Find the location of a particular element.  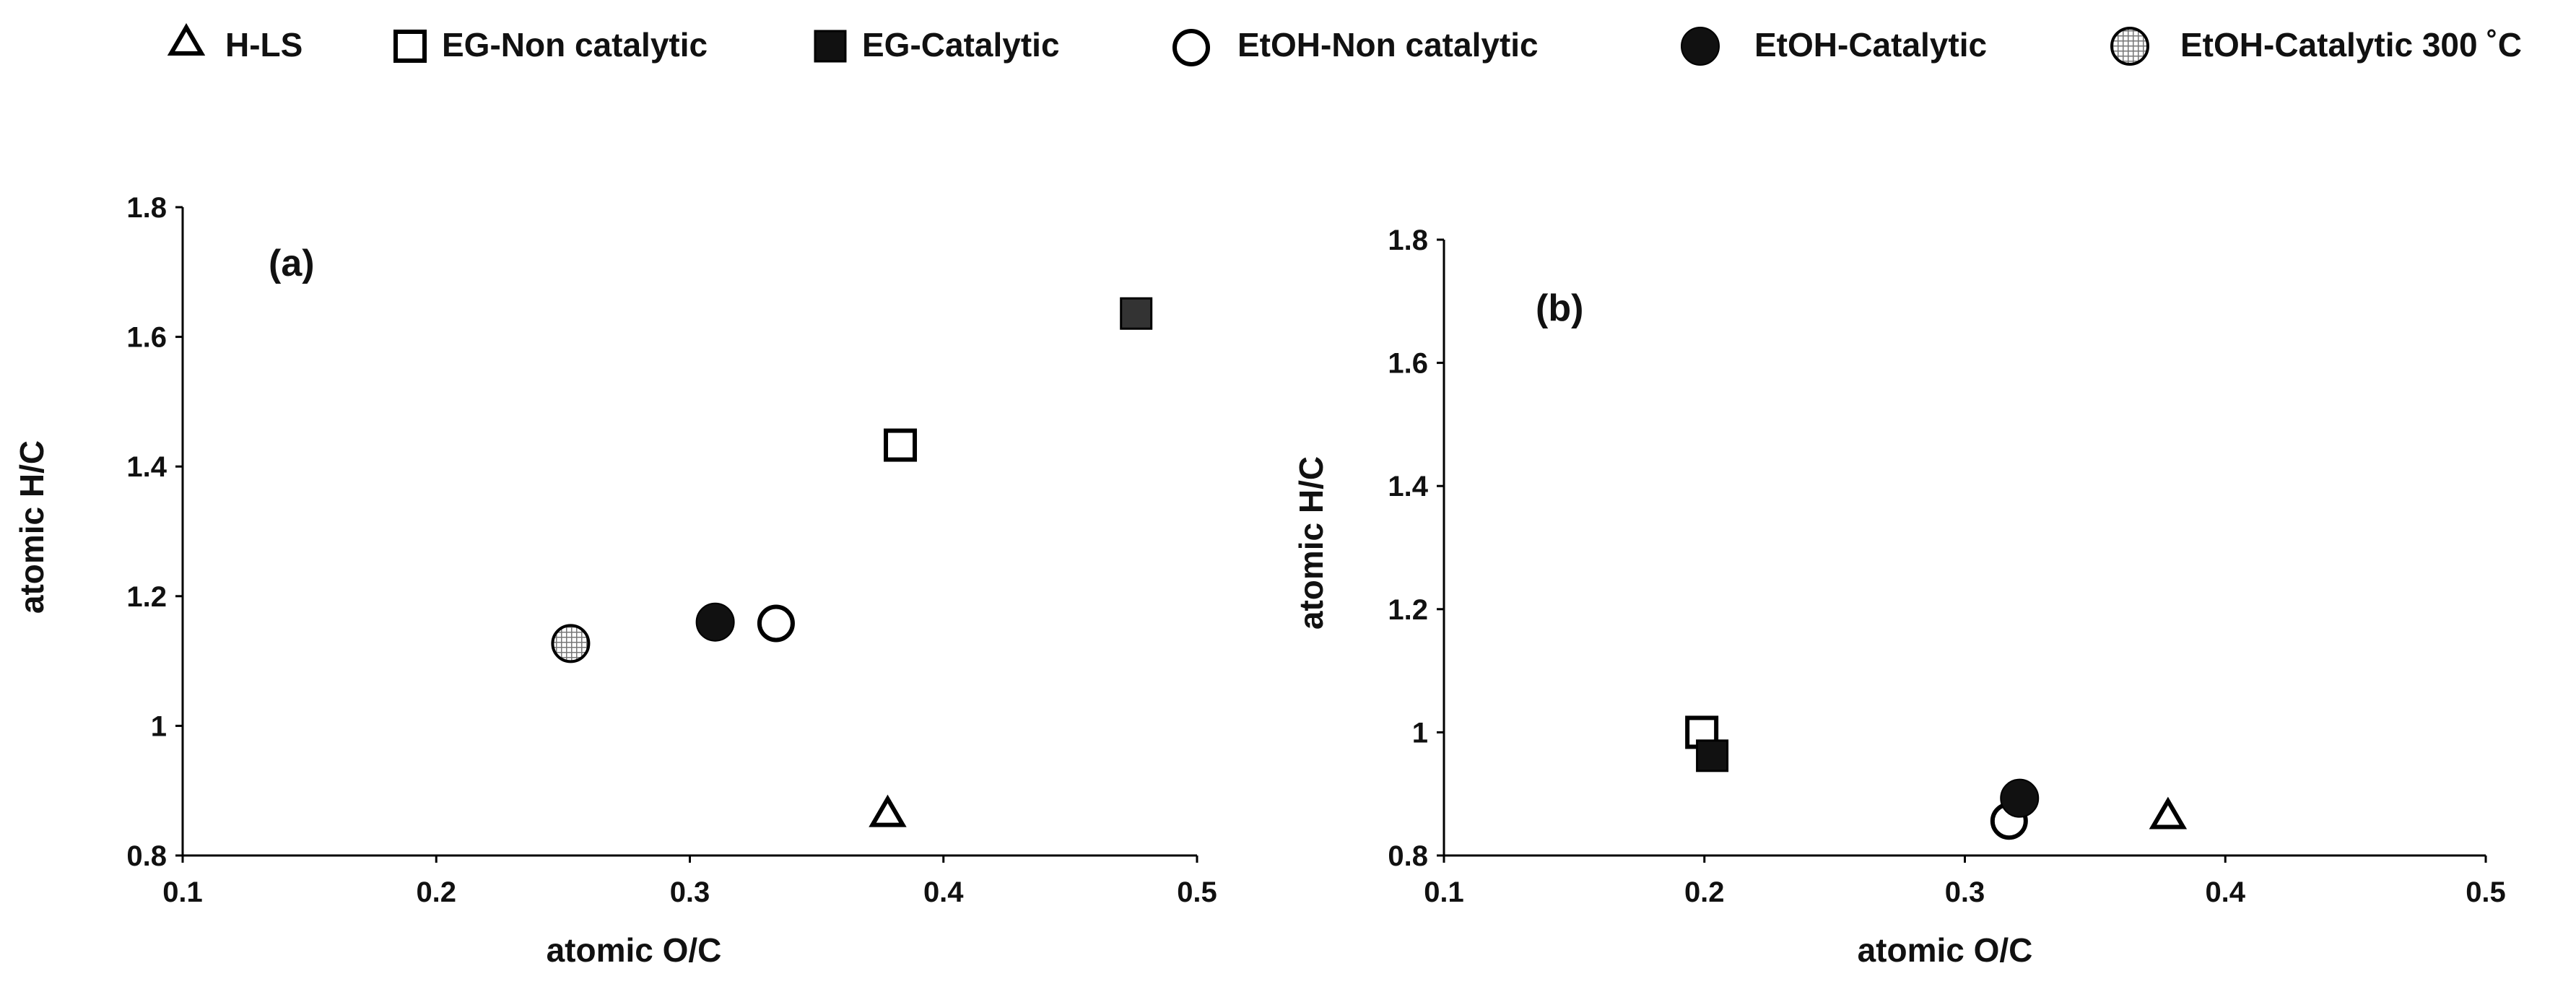

legend-egc-label: EG-Catalytic is located at coordinates (961, 45).